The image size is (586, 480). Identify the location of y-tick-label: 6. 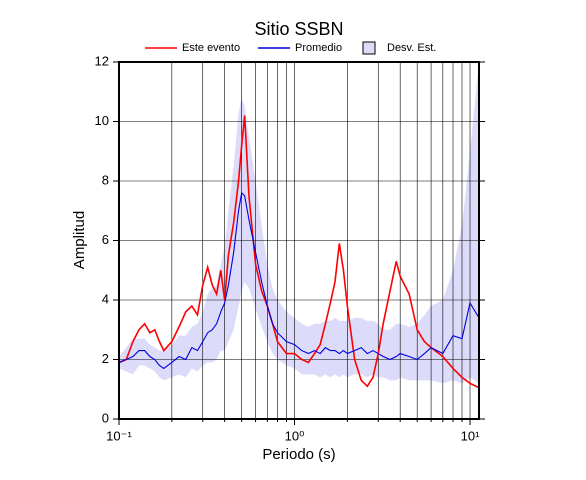
(105, 239).